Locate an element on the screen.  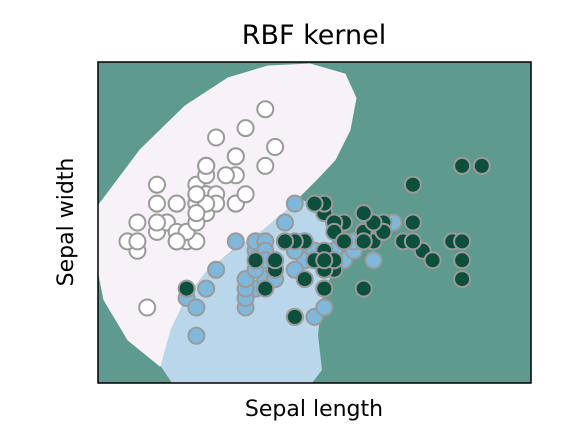
chart-title: RBF kernel is located at coordinates (314, 35).